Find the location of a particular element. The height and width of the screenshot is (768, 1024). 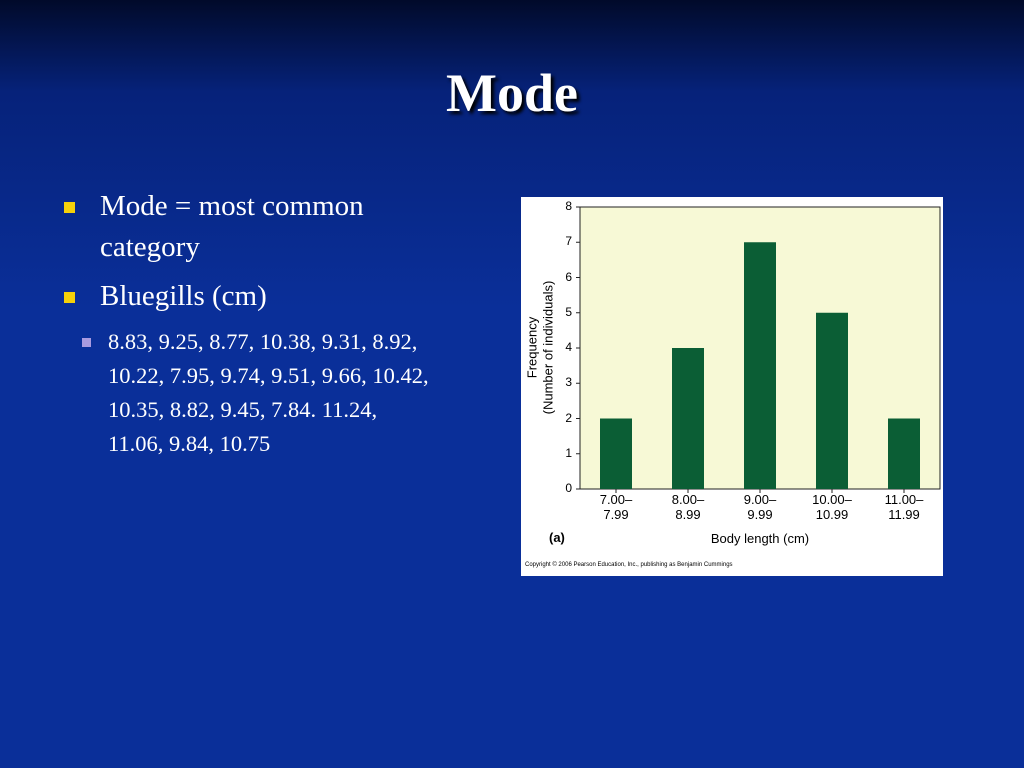

x-tick-label: 10.00–10.99 is located at coordinates (832, 507).